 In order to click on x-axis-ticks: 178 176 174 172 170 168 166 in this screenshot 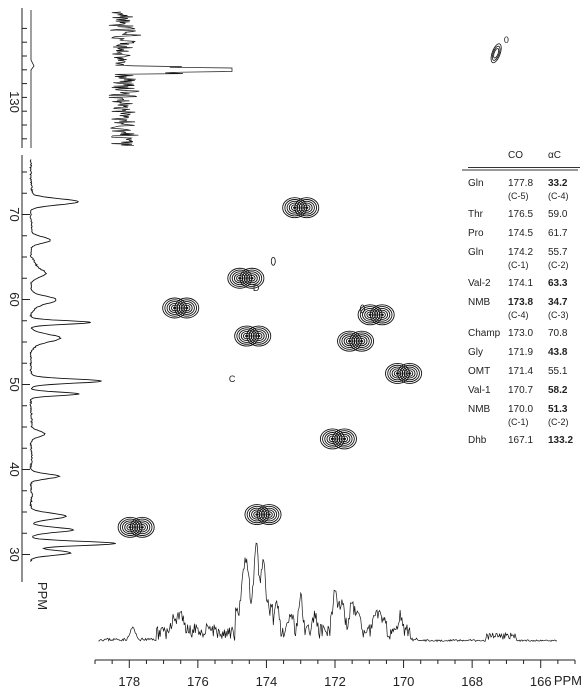, I will do `click(335, 674)`.